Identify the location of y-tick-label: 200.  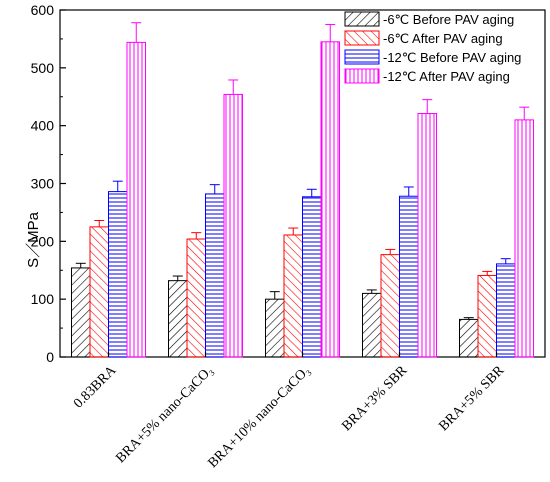
(43, 241).